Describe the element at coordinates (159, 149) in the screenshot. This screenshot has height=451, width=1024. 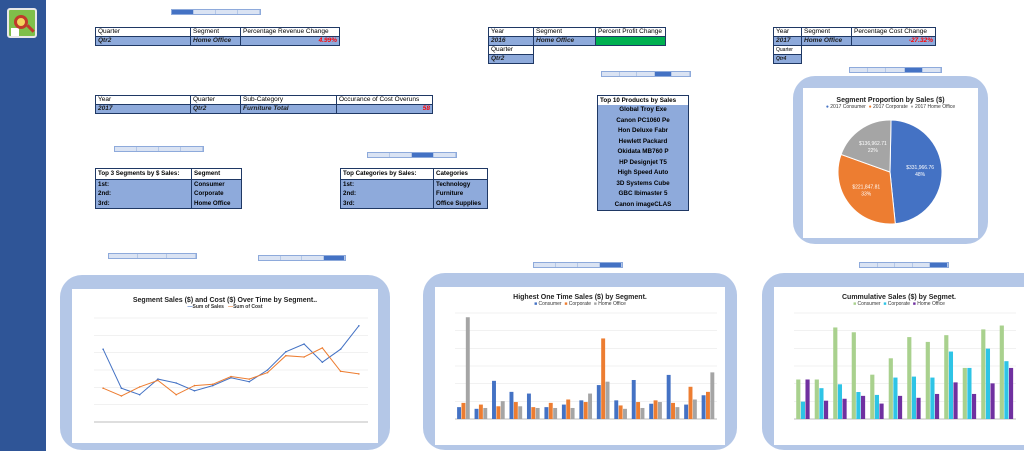
I see `segment-slicer-top3` at that location.